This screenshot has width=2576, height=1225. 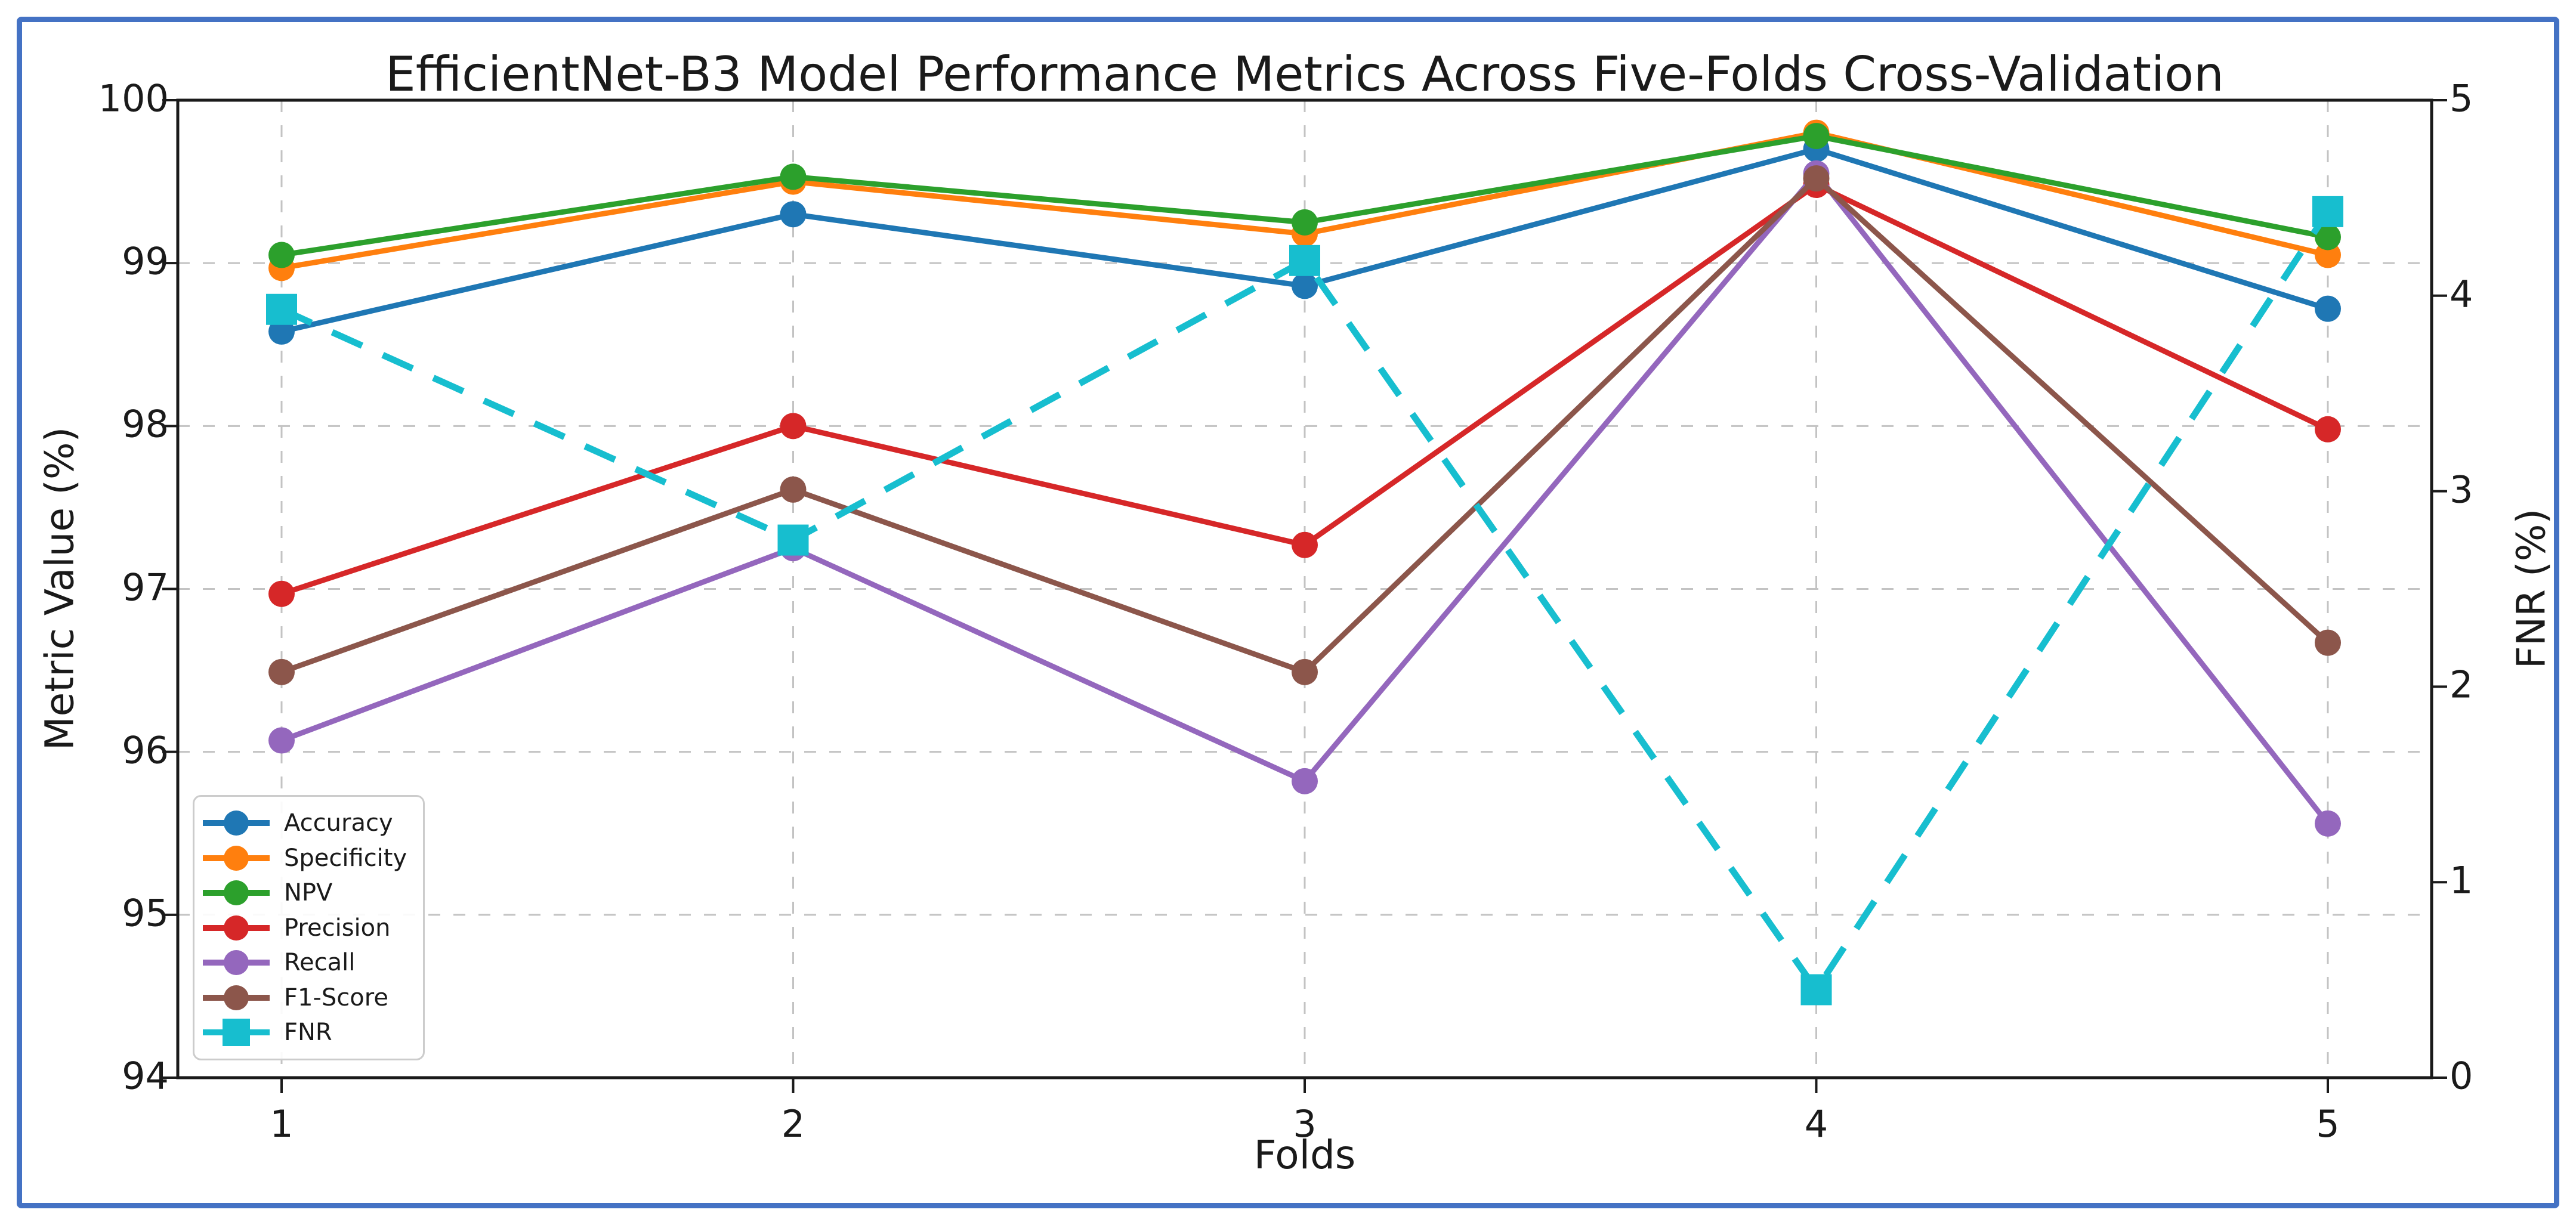 I want to click on x-axis-tick-label: 4, so click(x=1816, y=1124).